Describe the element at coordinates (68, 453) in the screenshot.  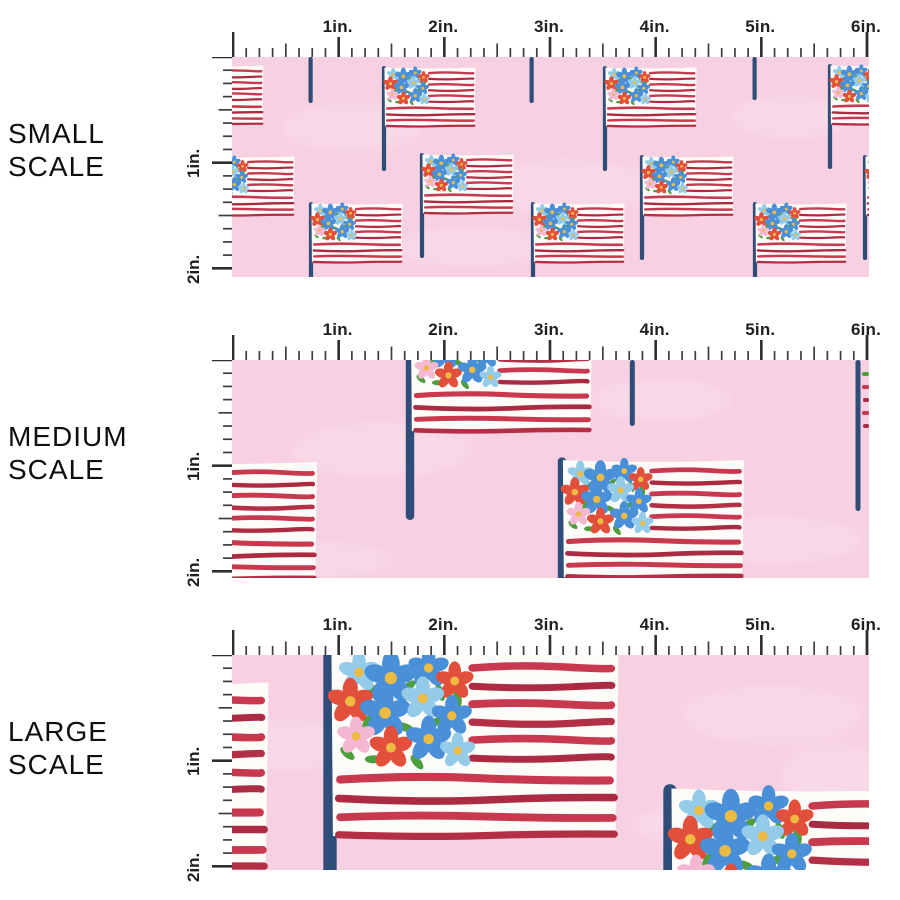
I see `scale-label: MEDIUM SCALE` at that location.